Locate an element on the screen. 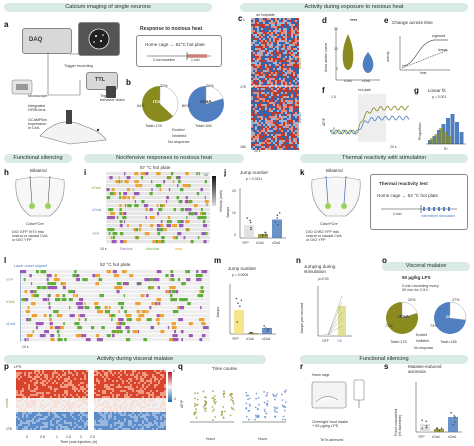 This screenshot has height=446, width=474. header-functional-silencing-2: Functional silencing is located at coordinates (384, 359).